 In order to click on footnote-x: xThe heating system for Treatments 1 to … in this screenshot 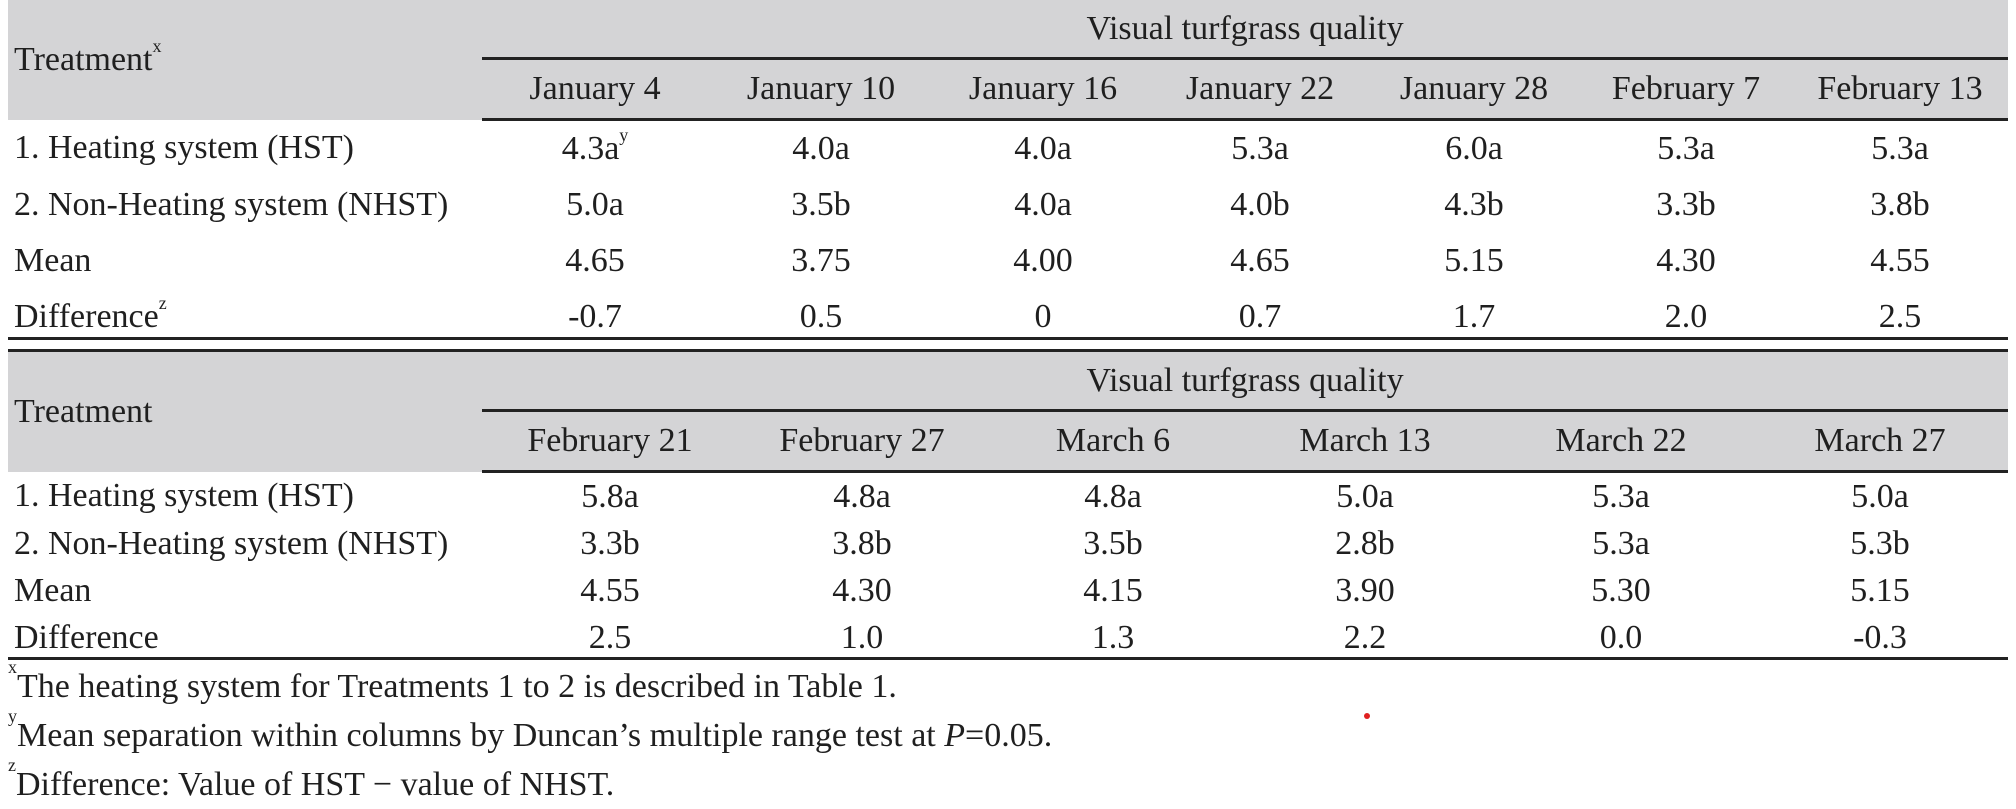, I will do `click(452, 681)`.